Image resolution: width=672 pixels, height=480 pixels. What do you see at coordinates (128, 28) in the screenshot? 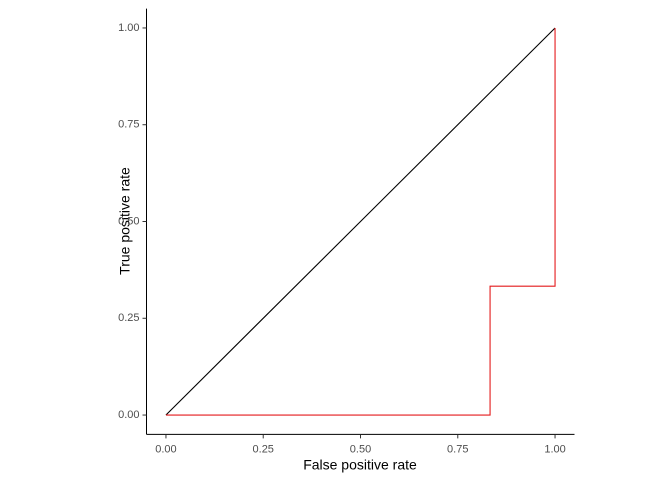
I see `y-tick-label: 1.00` at bounding box center [128, 28].